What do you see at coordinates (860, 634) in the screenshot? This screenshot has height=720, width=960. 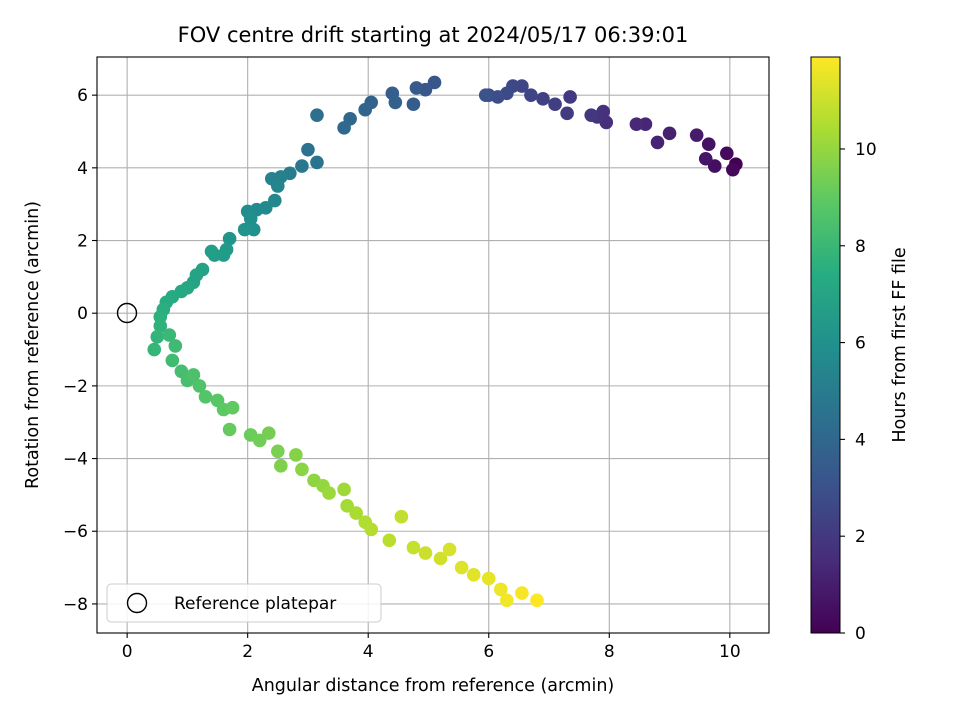 I see `colorbar-tick-label: 0` at bounding box center [860, 634].